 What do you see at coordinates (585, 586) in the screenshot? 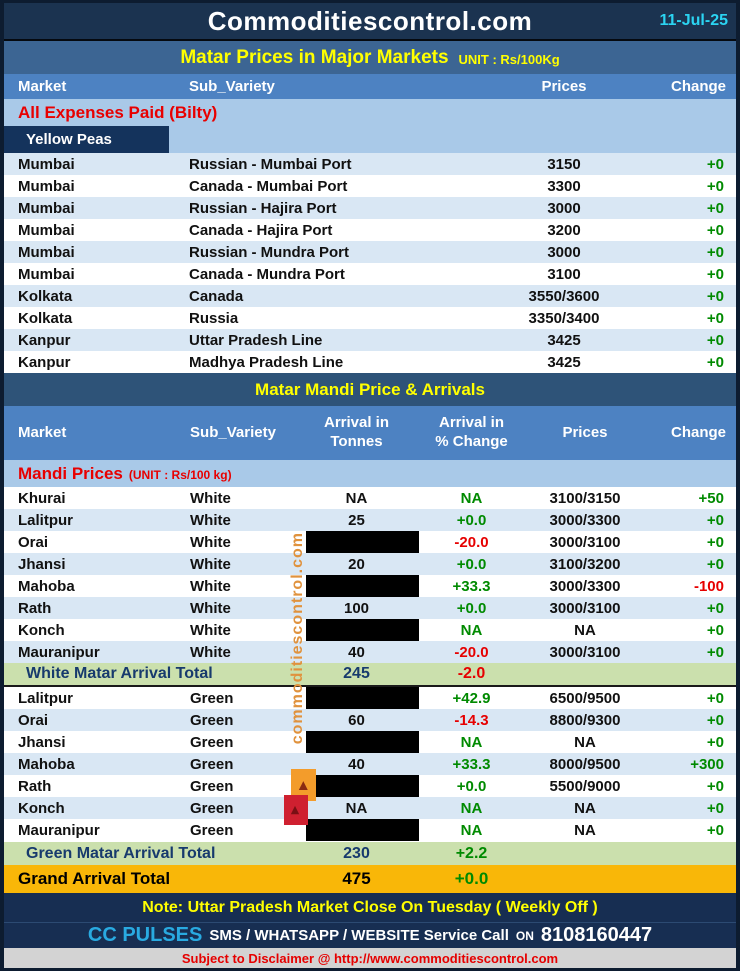
I see `prices-cell: 3000/3300` at bounding box center [585, 586].